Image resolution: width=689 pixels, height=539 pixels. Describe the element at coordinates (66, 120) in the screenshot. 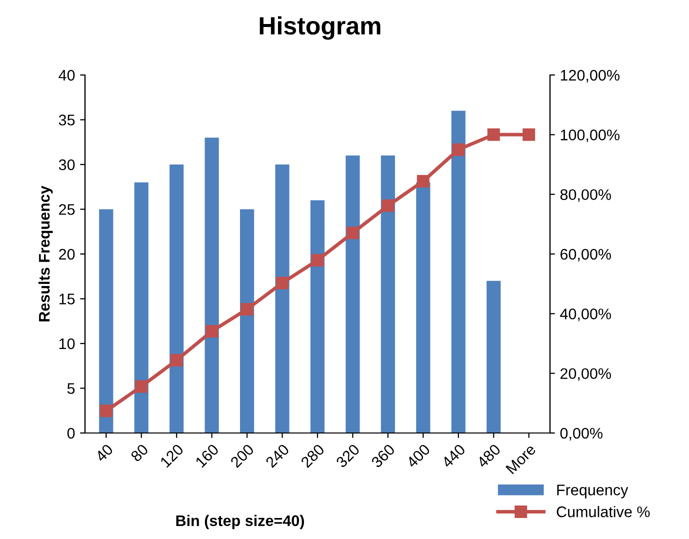

I see `y-tick-label: 35` at that location.